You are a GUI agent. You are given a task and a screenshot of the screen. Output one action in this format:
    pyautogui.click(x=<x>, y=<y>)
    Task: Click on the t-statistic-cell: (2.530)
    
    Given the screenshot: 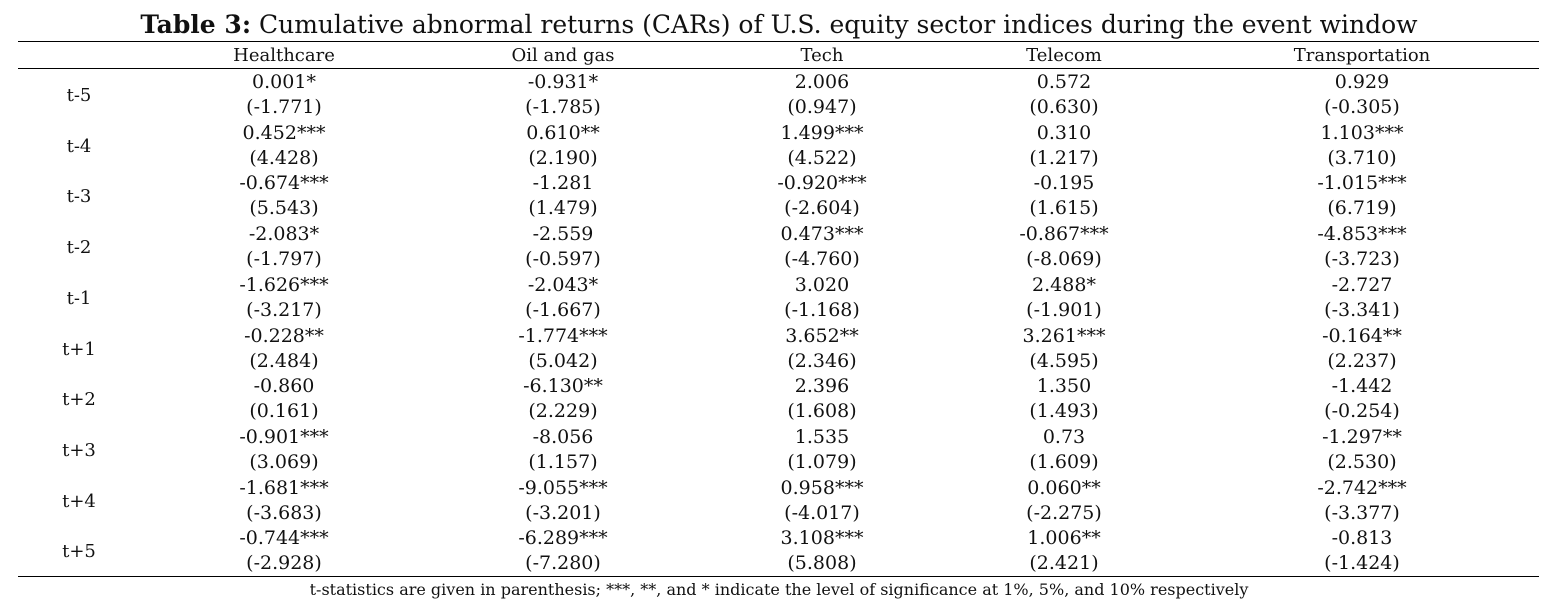 What is the action you would take?
    pyautogui.click(x=1362, y=461)
    